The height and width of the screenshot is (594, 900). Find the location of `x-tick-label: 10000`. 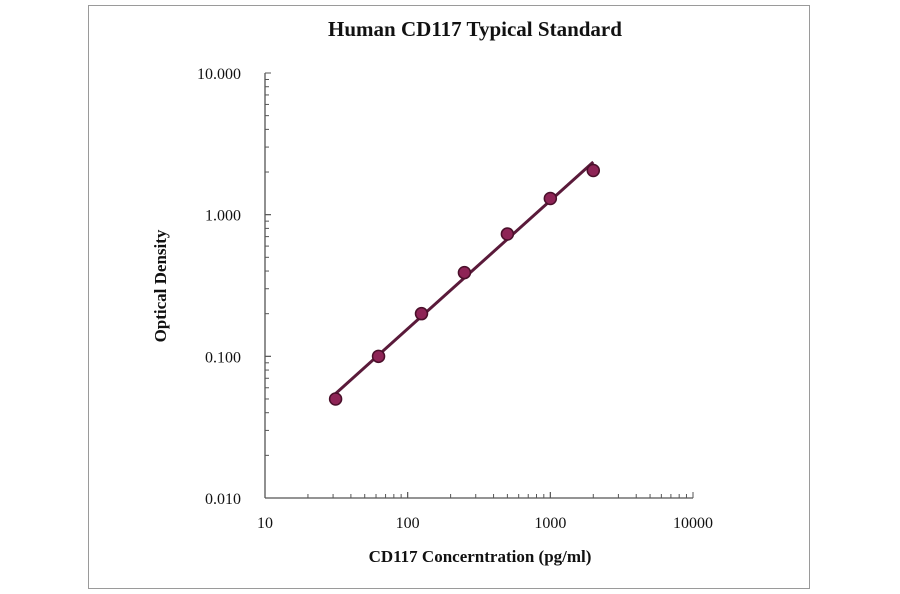

x-tick-label: 10000 is located at coordinates (693, 523).